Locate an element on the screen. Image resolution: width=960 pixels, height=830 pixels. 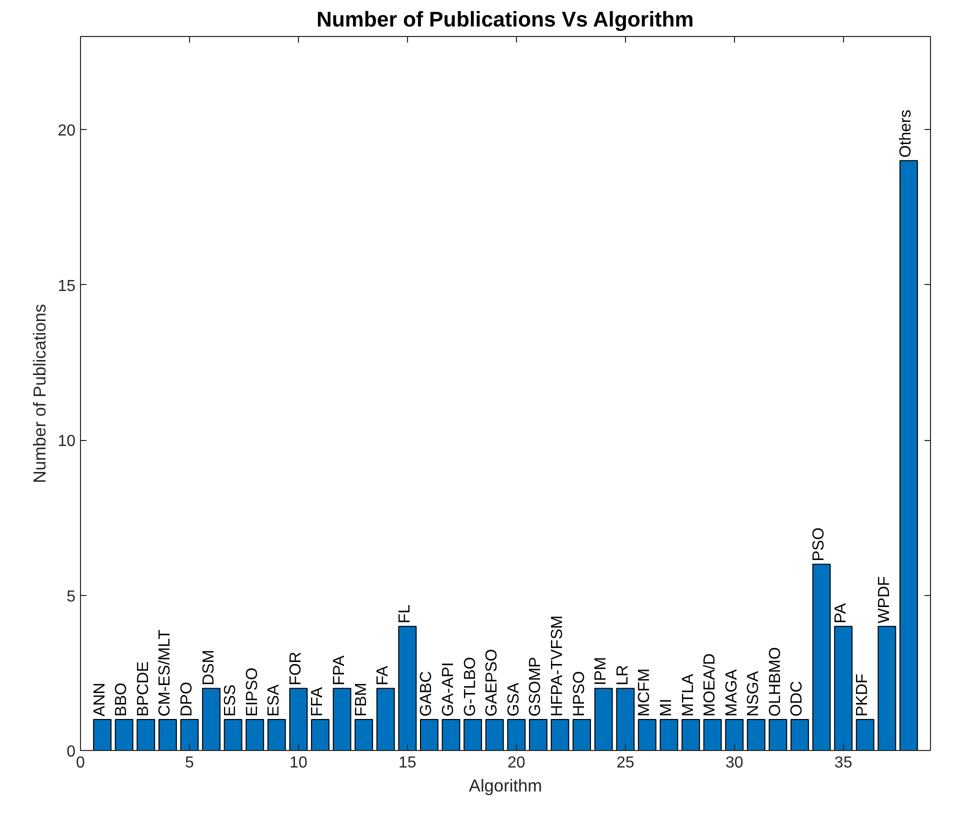
annotation: MI is located at coordinates (666, 707).